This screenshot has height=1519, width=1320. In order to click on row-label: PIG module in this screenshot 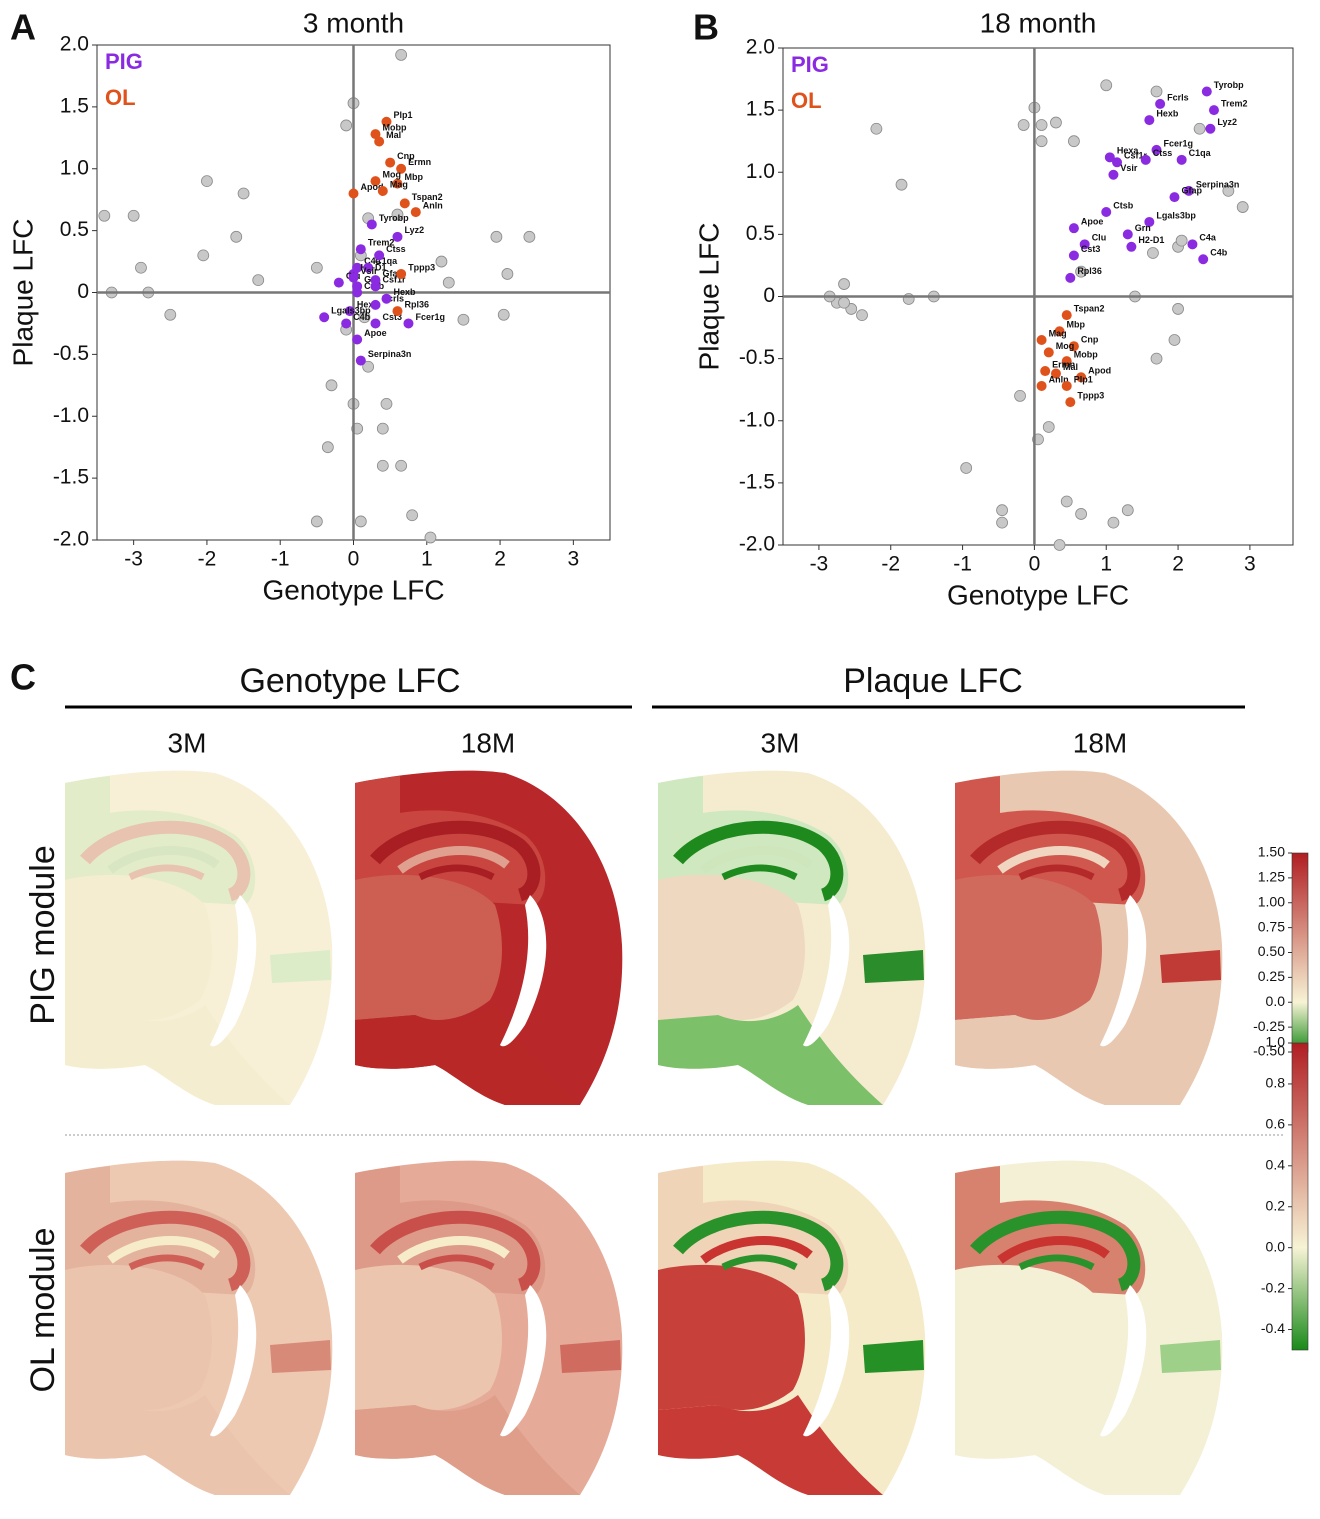, I will do `click(43, 935)`.